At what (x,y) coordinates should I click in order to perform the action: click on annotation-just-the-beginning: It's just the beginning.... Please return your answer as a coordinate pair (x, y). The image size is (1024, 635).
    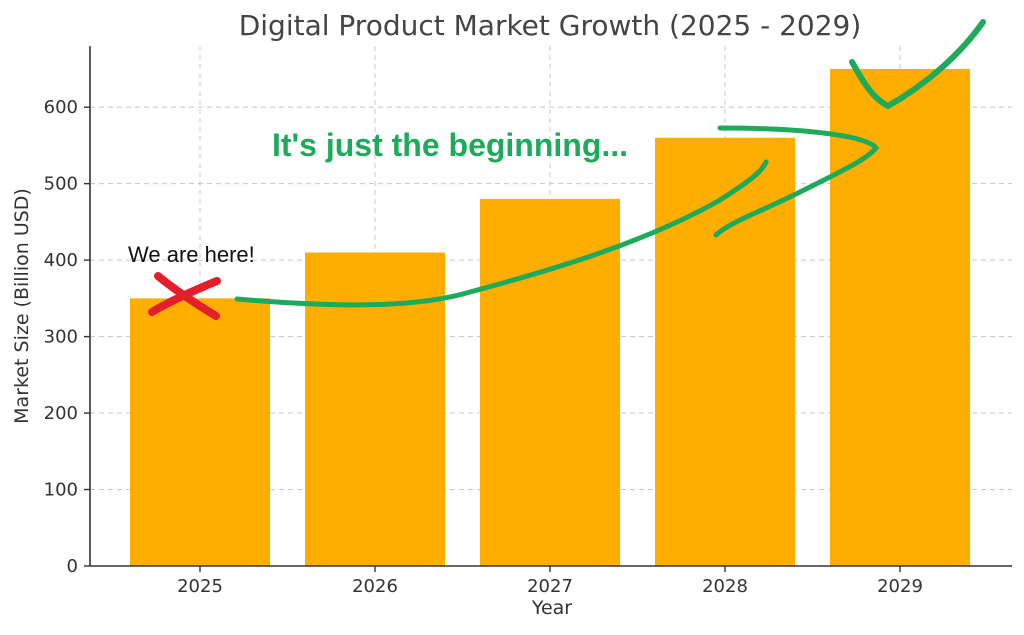
    Looking at the image, I should click on (450, 145).